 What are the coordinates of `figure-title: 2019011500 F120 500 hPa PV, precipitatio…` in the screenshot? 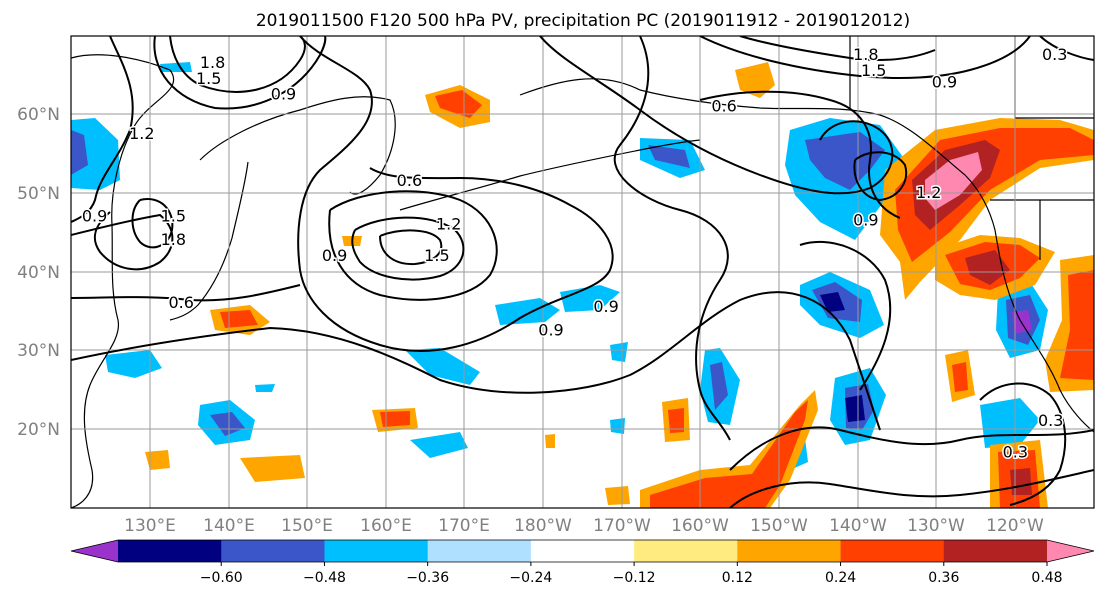 It's located at (583, 21).